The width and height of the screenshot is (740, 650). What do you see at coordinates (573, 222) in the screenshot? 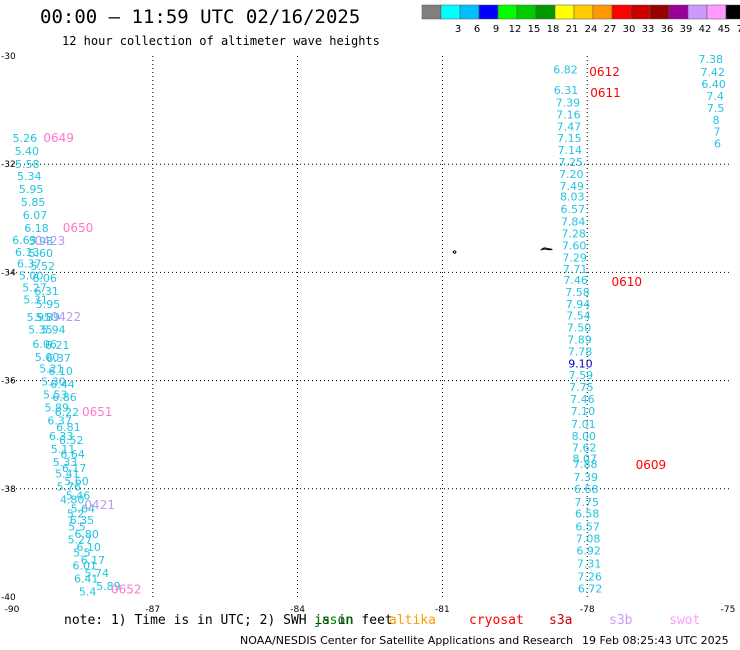
I see `wave-height-label-east: 7.84` at bounding box center [573, 222].